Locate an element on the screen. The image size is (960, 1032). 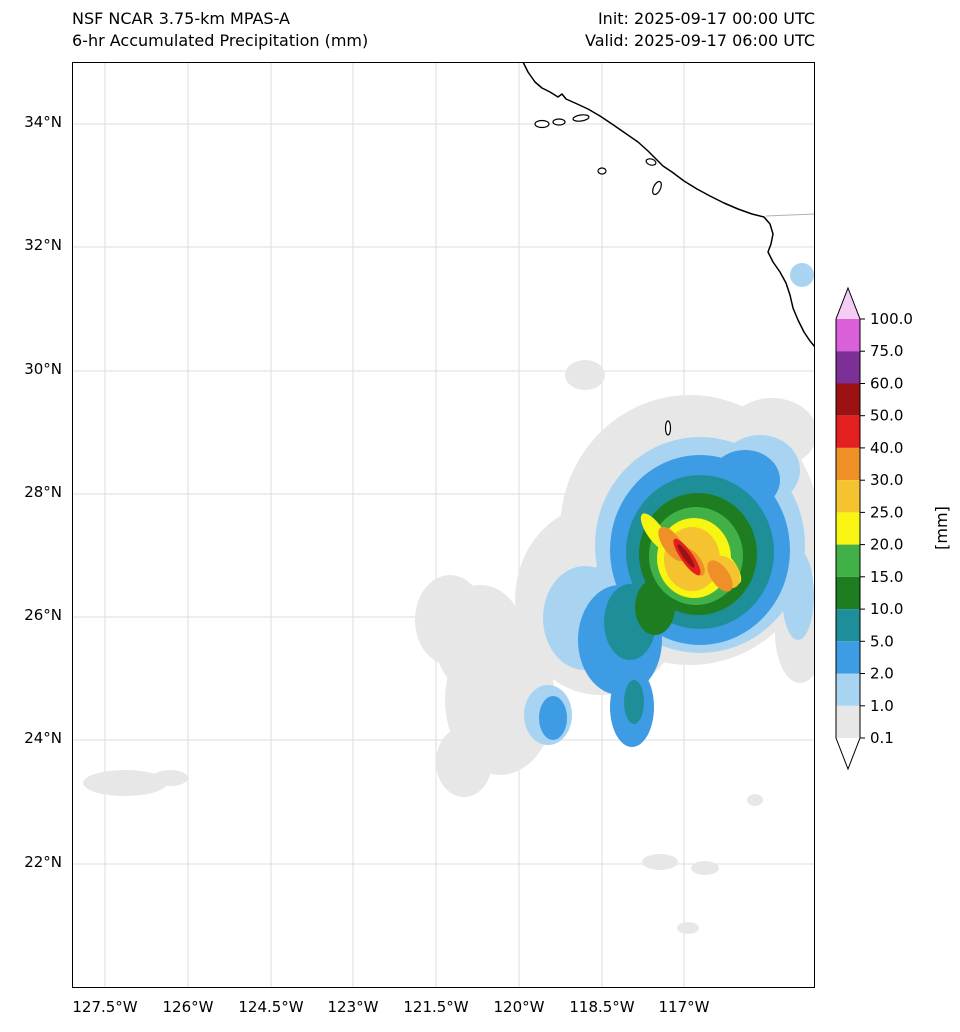
us-mexico-border-line is located at coordinates (790, 215).